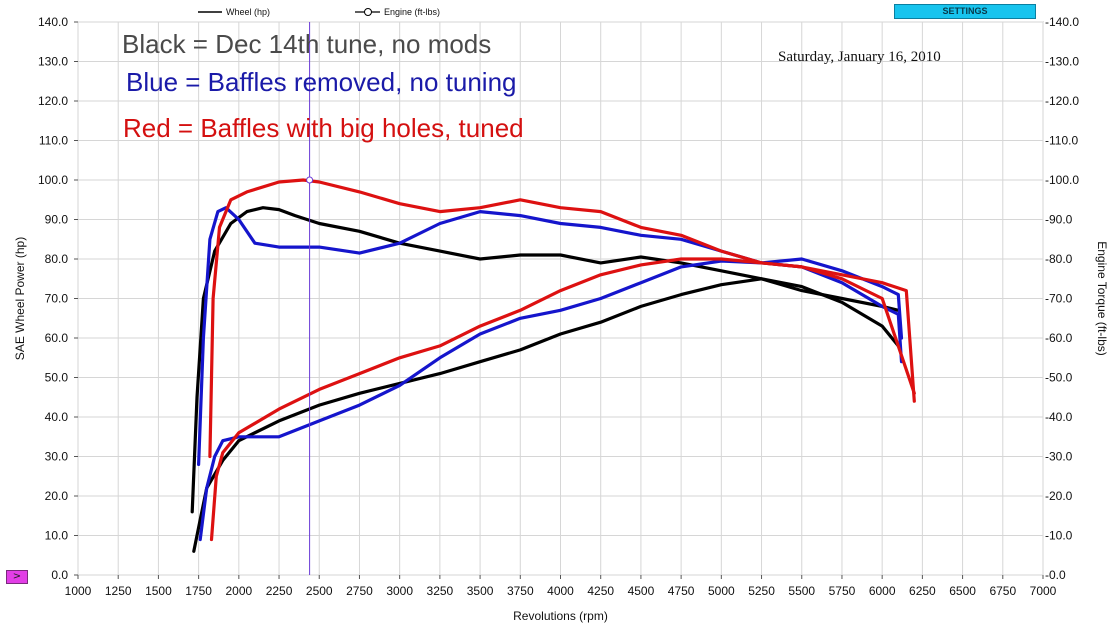 The height and width of the screenshot is (626, 1110). What do you see at coordinates (1002, 591) in the screenshot?
I see `x-tick-label: 6750` at bounding box center [1002, 591].